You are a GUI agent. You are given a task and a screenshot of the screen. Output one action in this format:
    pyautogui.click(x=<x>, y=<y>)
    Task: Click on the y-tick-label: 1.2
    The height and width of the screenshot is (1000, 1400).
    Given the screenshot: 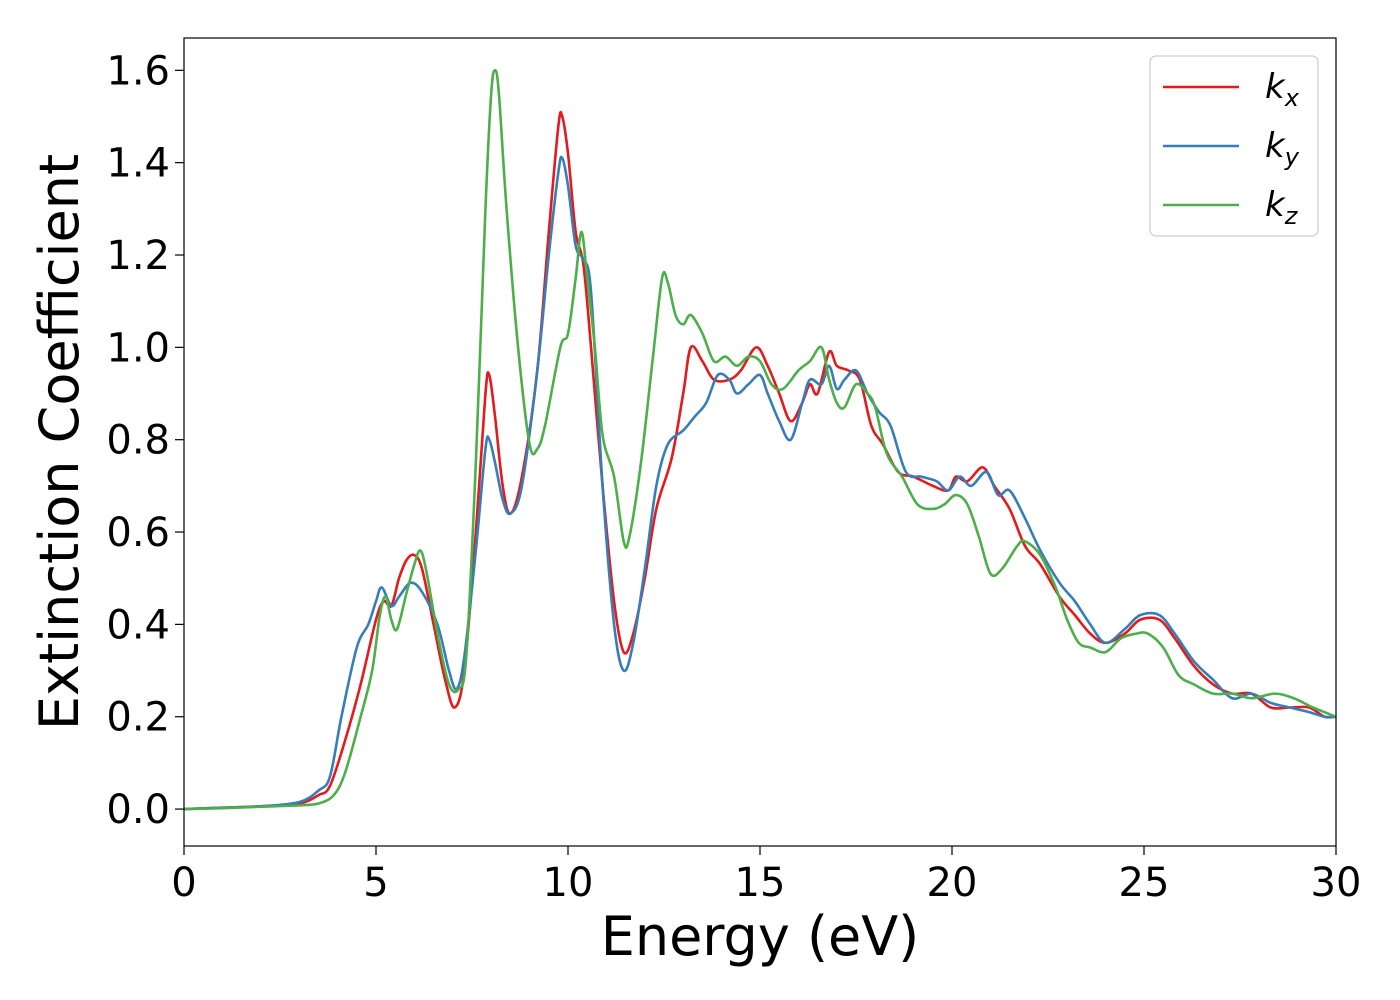 What is the action you would take?
    pyautogui.click(x=138, y=256)
    